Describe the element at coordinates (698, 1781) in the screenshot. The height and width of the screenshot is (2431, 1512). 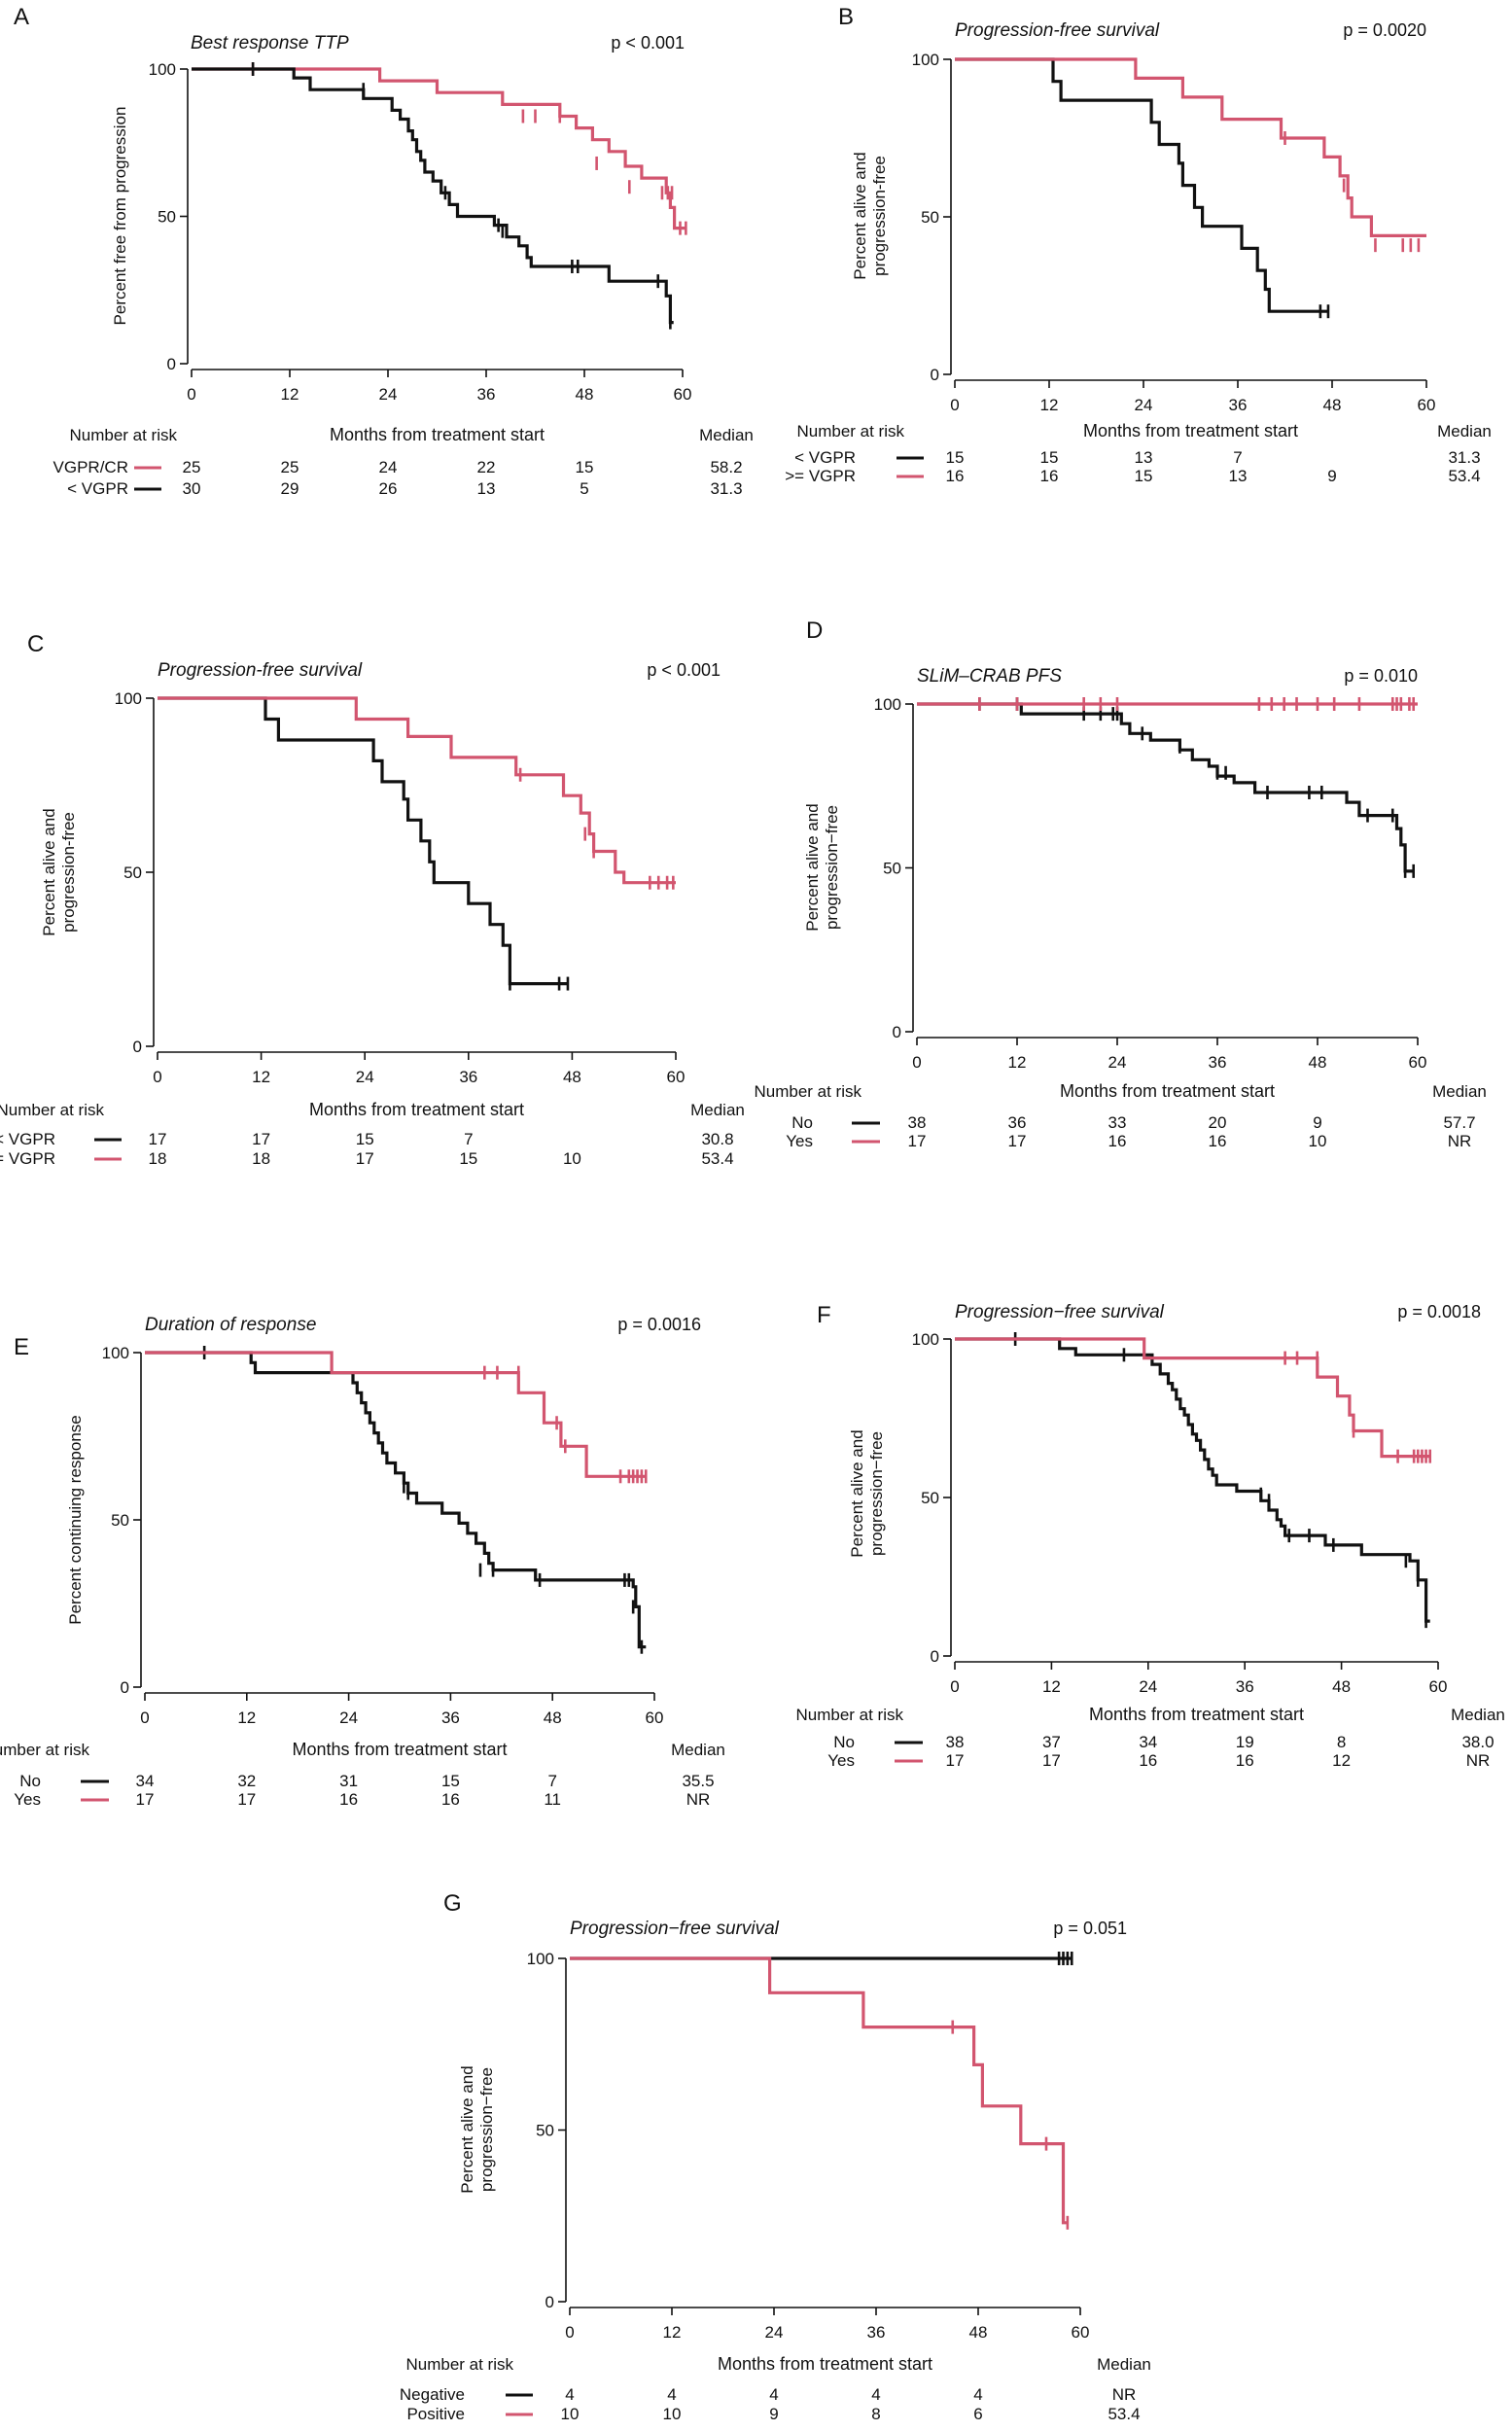
I see `median-value: 35.5` at that location.